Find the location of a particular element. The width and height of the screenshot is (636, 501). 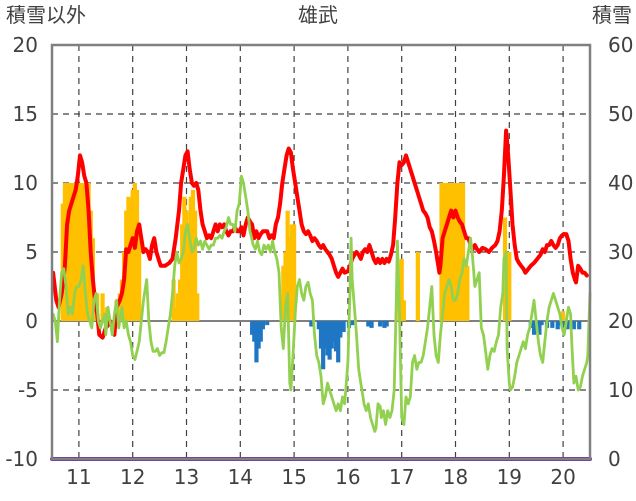

x-tick-label: 20 is located at coordinates (562, 477).